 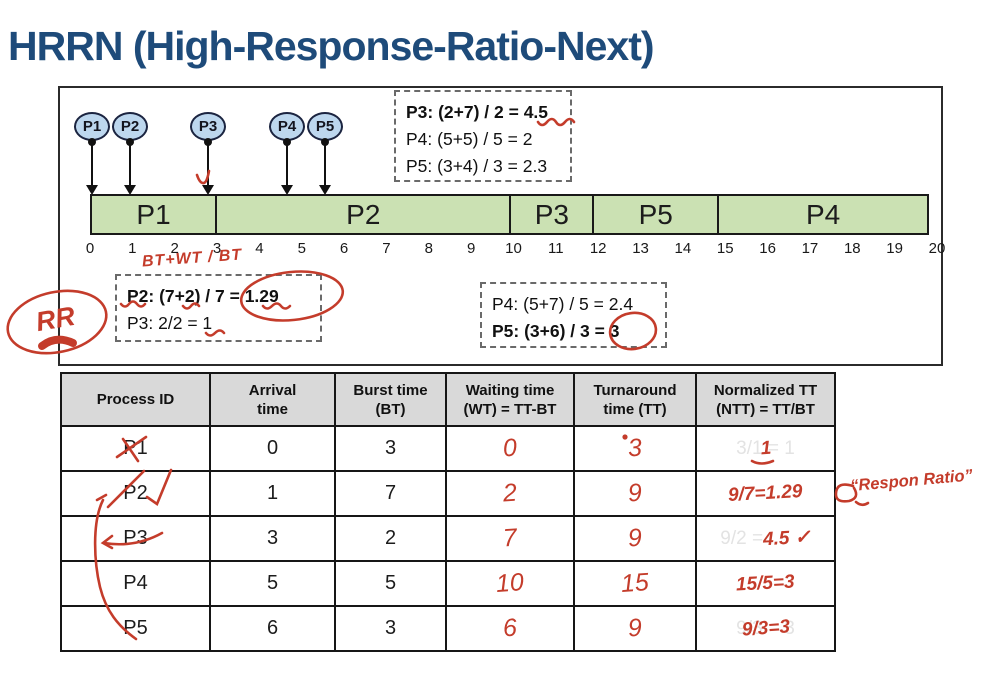 What do you see at coordinates (301, 248) in the screenshot?
I see `time-tick-5: 5` at bounding box center [301, 248].